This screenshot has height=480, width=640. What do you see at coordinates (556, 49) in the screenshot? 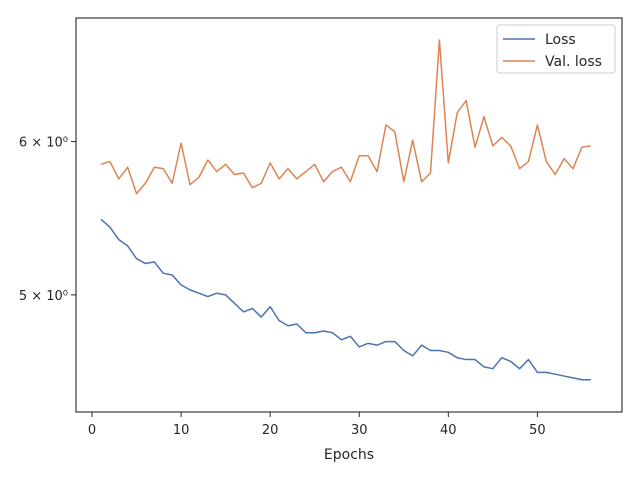
I see `legend: Loss Val. loss` at bounding box center [556, 49].